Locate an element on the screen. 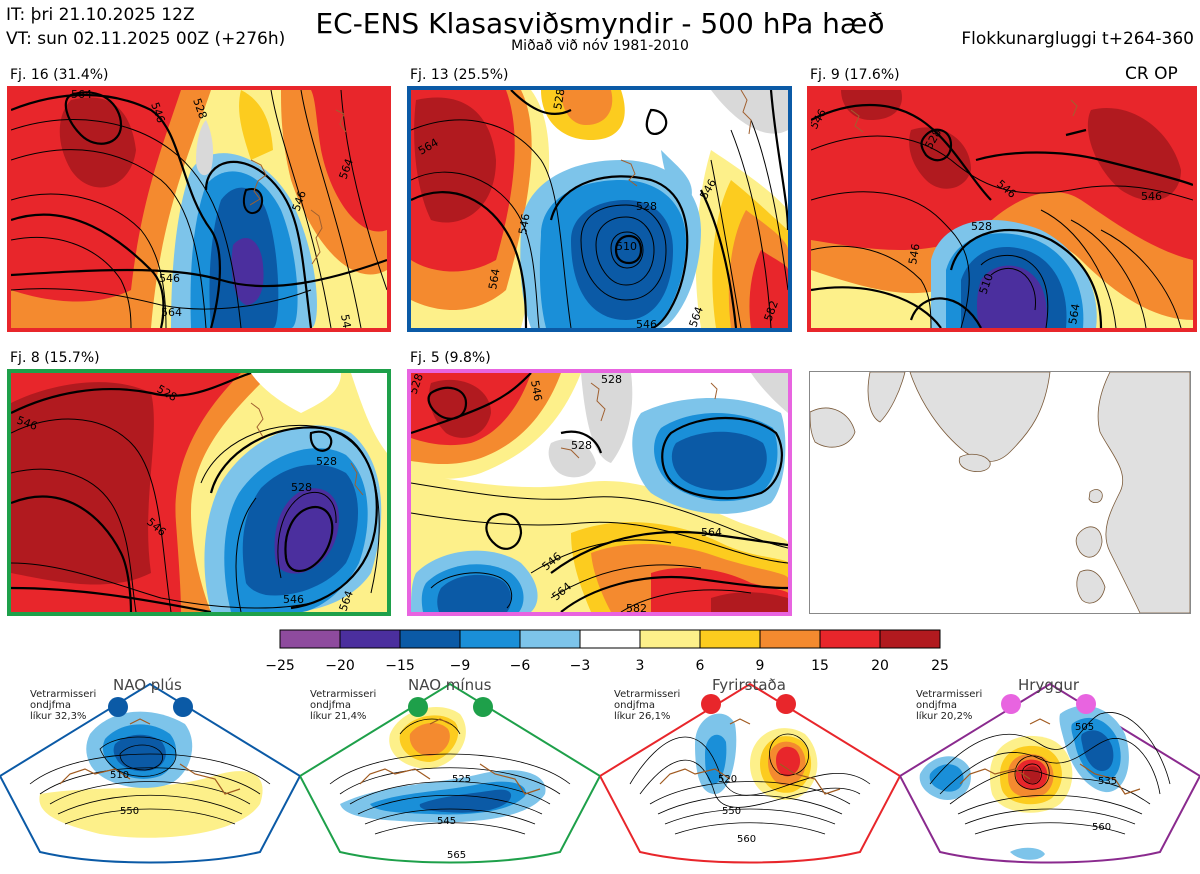 Image resolution: width=1200 pixels, height=874 pixels. contour-label: 510 is located at coordinates (626, 246).